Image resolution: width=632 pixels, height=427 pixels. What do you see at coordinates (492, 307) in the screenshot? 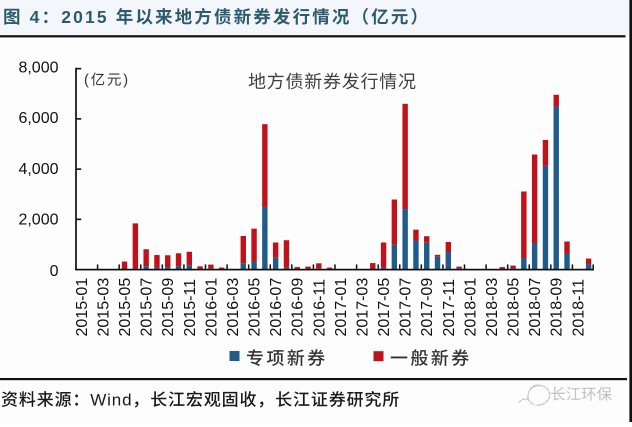
I see `svg-text: 2018-03` at bounding box center [492, 307].